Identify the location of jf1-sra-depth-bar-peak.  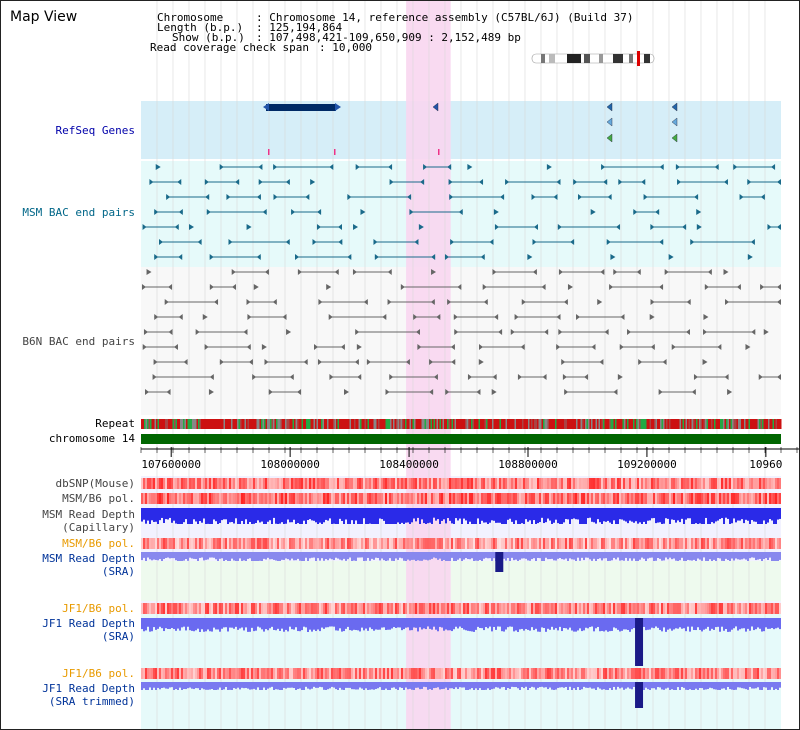
(639, 642).